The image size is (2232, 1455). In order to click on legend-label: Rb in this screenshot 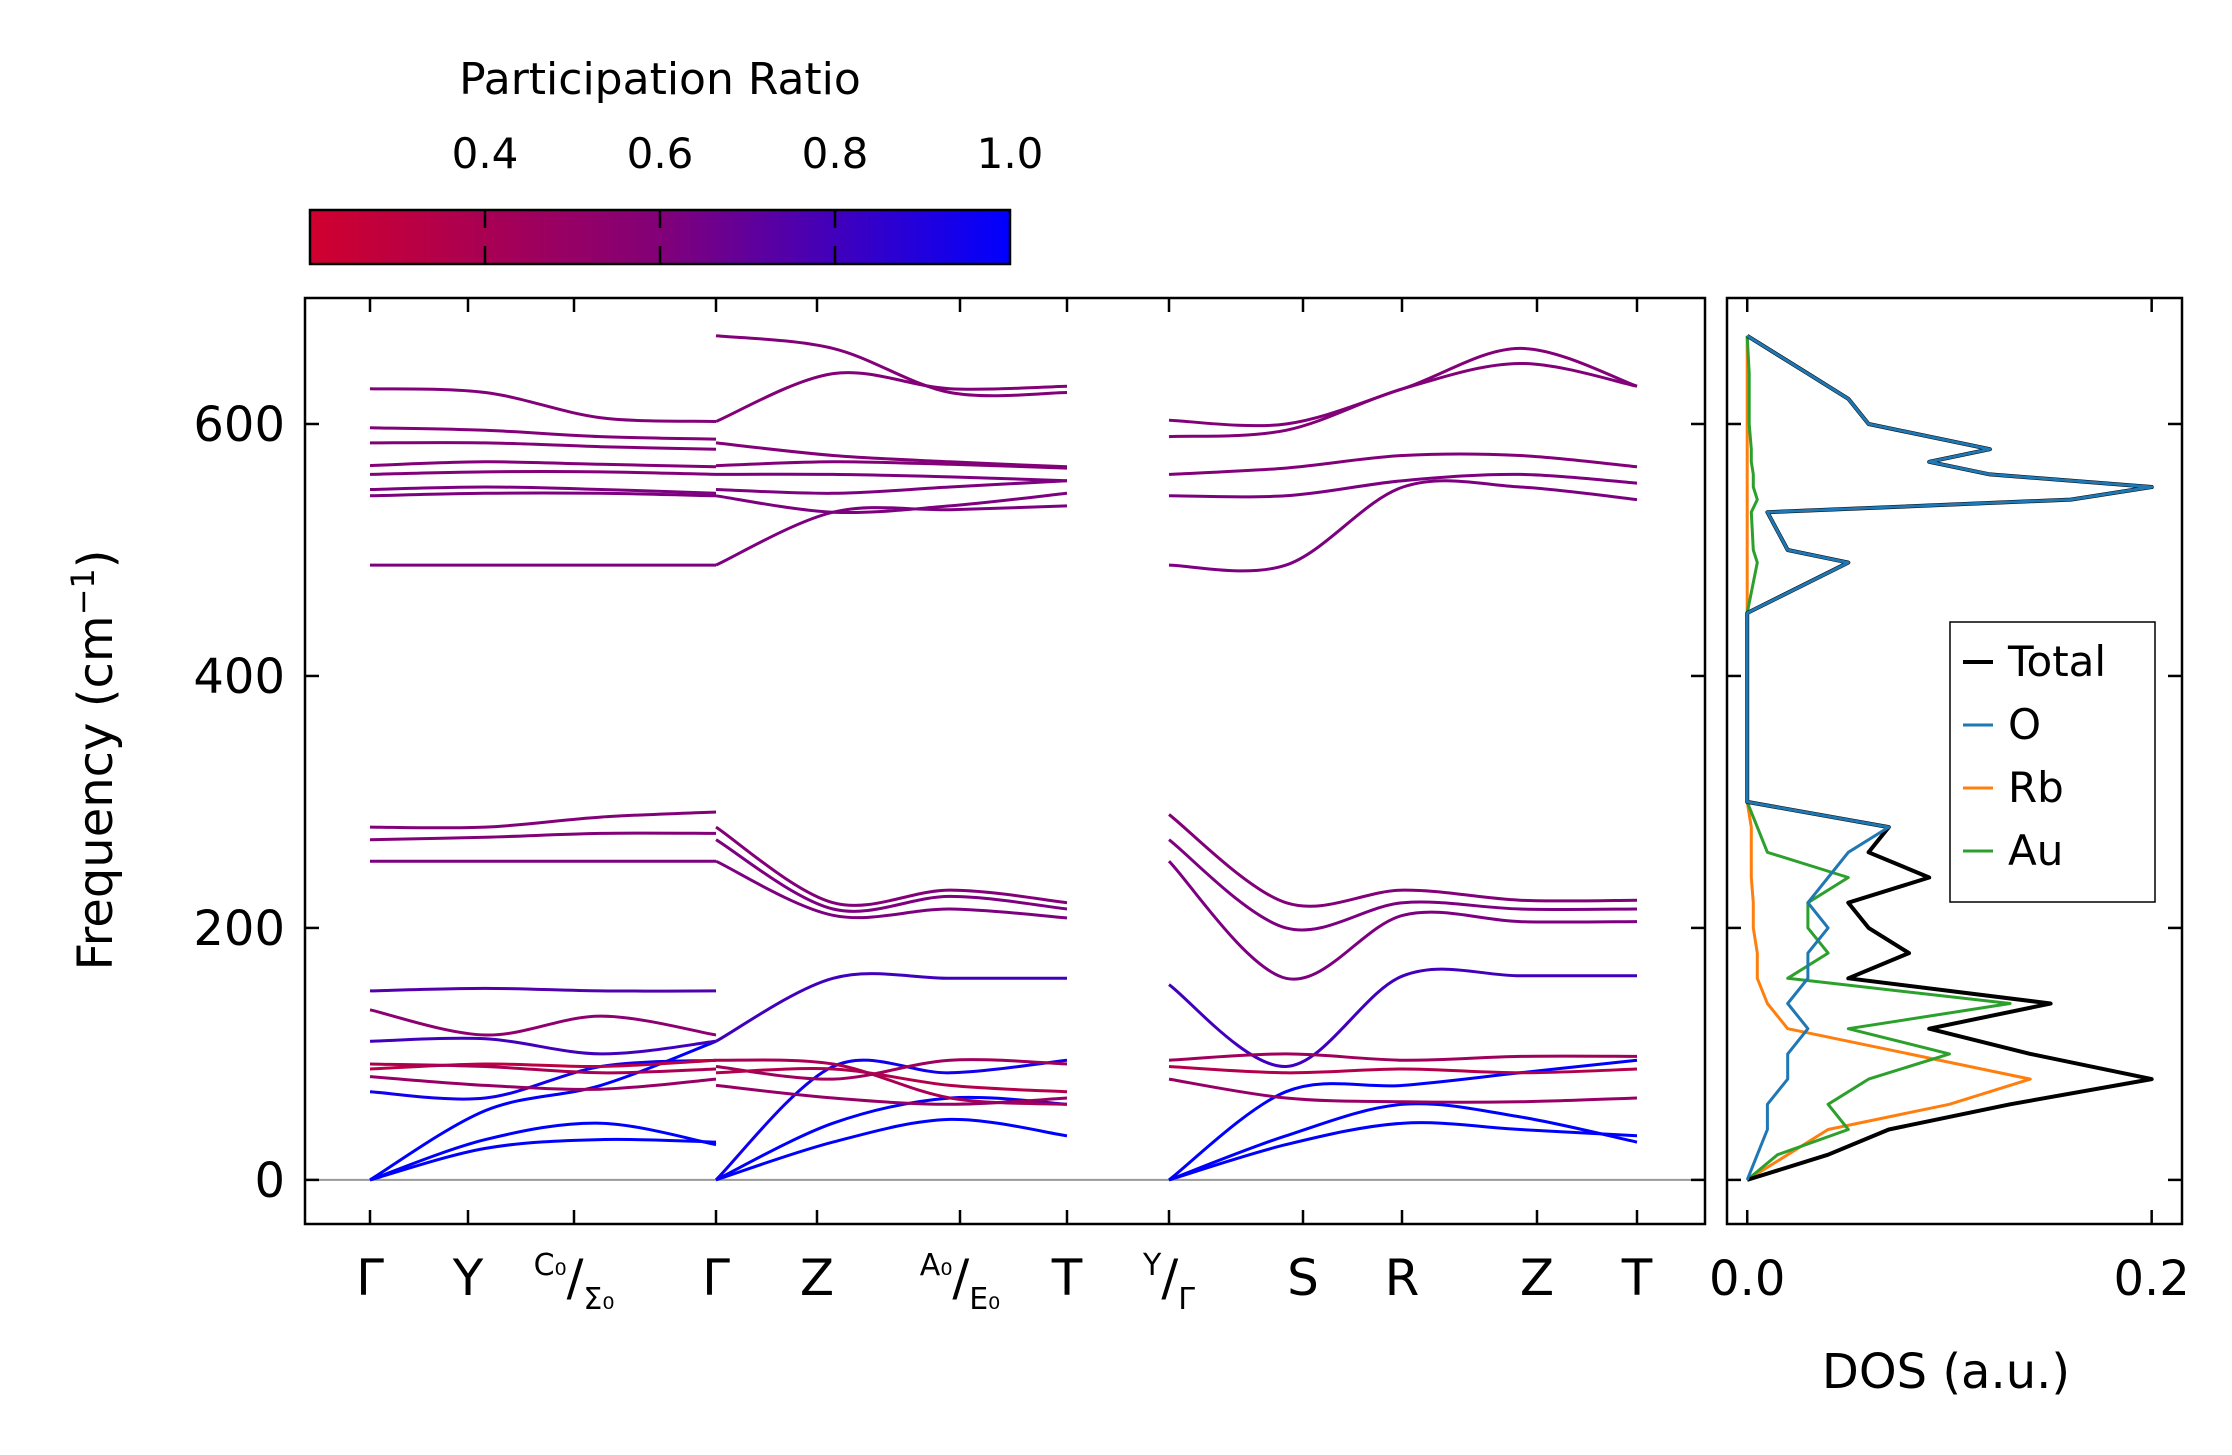, I will do `click(2036, 787)`.